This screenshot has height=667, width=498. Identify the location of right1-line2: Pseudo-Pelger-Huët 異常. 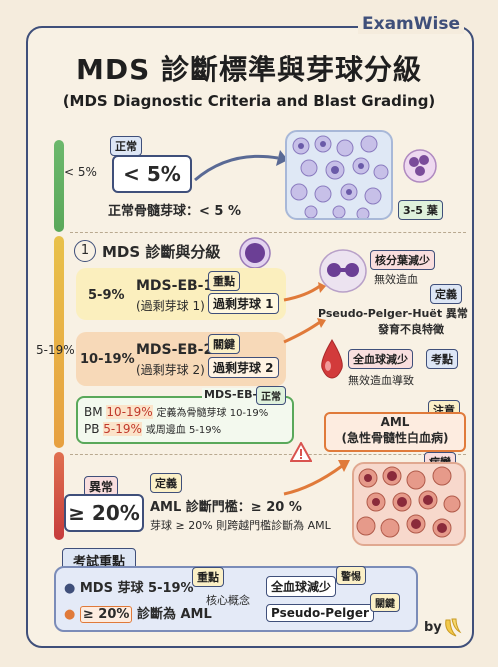
(393, 313).